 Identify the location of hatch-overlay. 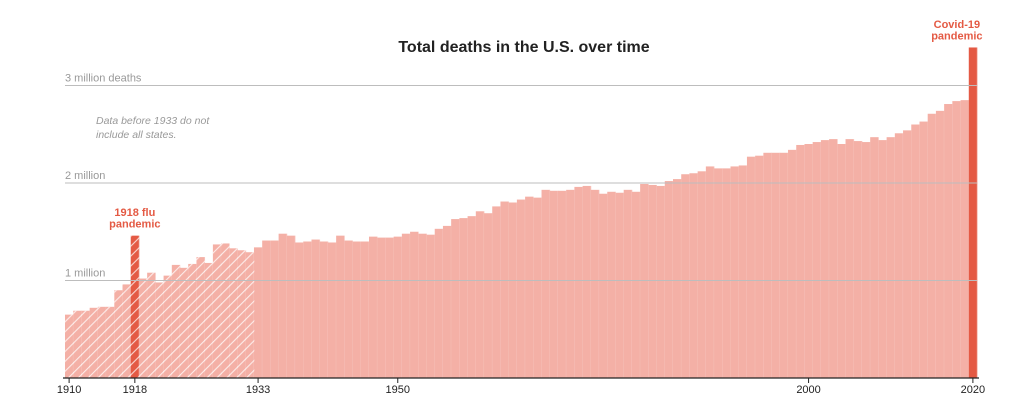
(160, 307).